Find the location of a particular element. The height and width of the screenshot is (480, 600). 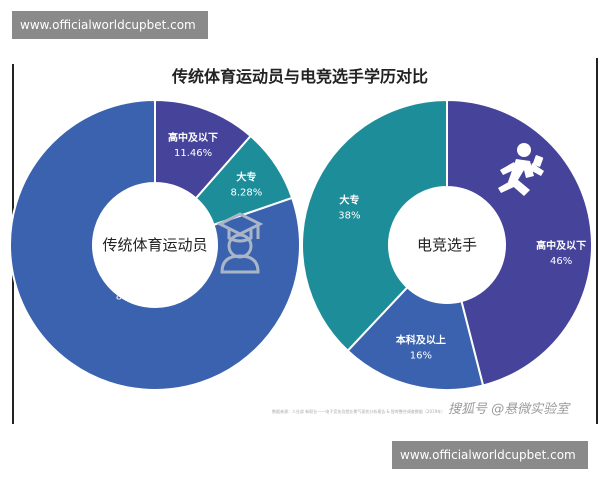

signature: 搜狐号 @悬微实验室 is located at coordinates (509, 409).